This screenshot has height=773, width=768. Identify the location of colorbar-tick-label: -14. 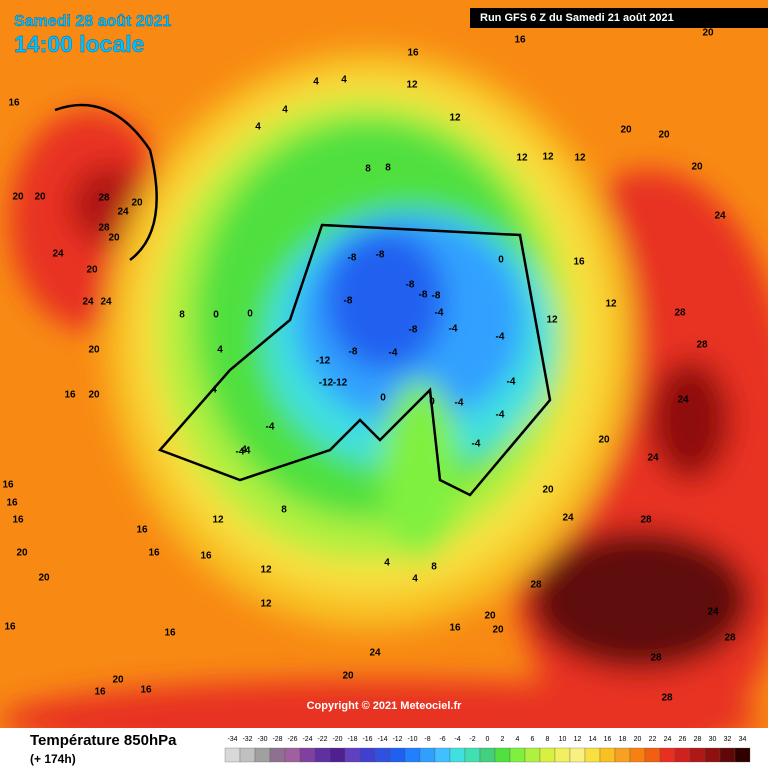
(382, 739).